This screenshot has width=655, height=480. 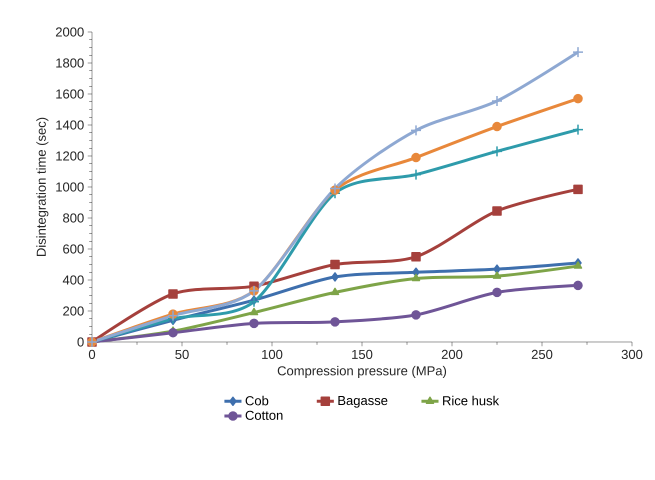 I want to click on y-tick-label: 200, so click(x=73, y=311).